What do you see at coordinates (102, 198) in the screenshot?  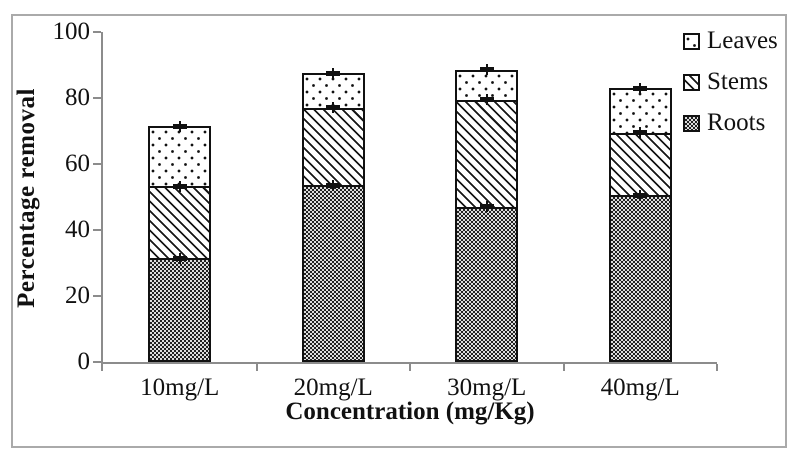 I see `y-axis-line` at bounding box center [102, 198].